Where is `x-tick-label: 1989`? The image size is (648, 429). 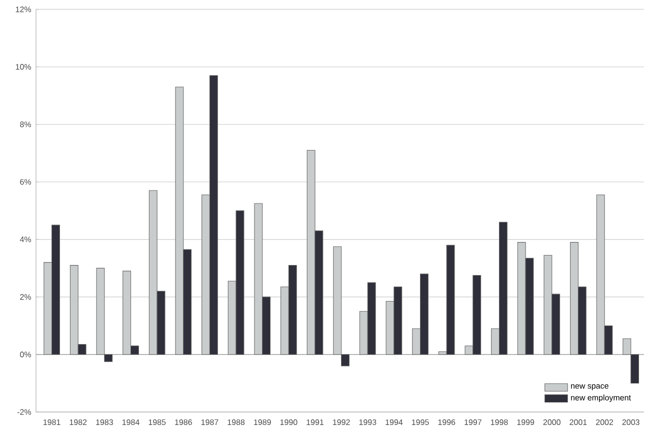 x-tick-label: 1989 is located at coordinates (262, 422).